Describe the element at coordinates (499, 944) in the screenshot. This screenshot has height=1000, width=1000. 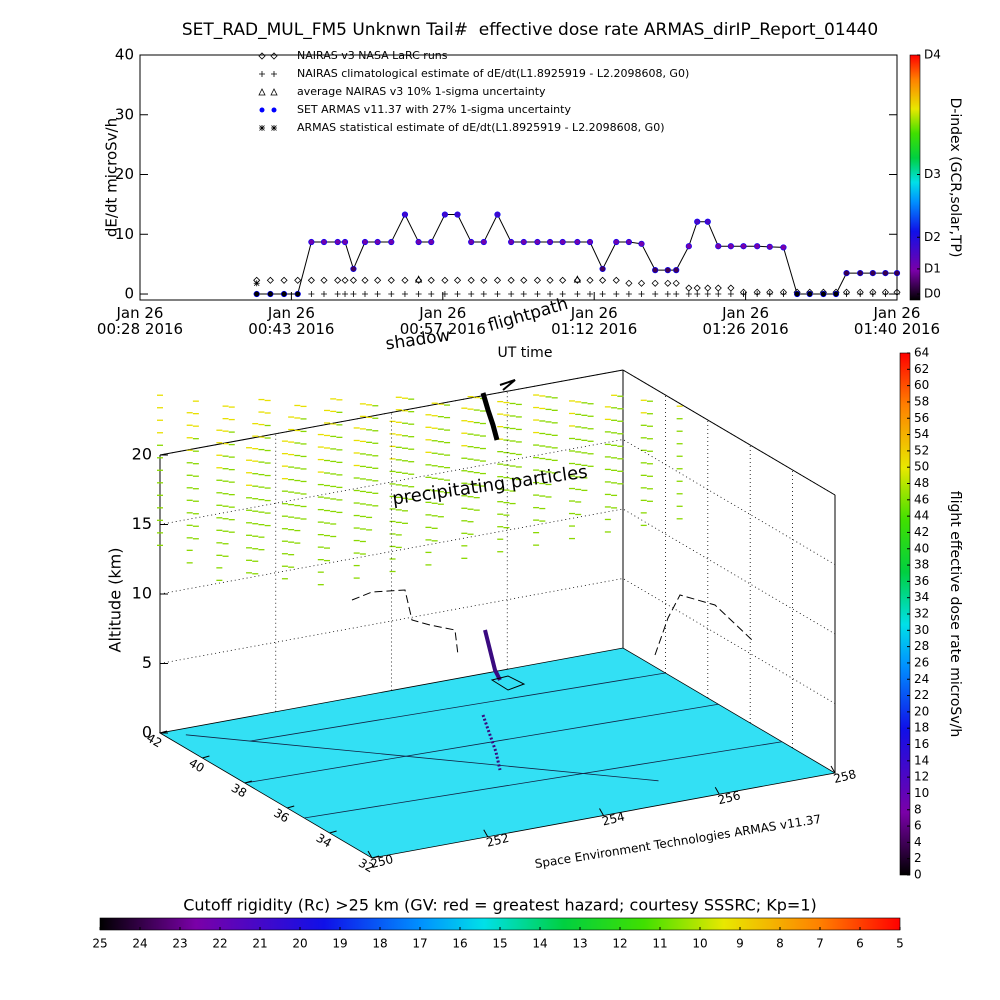
I see `colorbar-tick-label: 15` at that location.